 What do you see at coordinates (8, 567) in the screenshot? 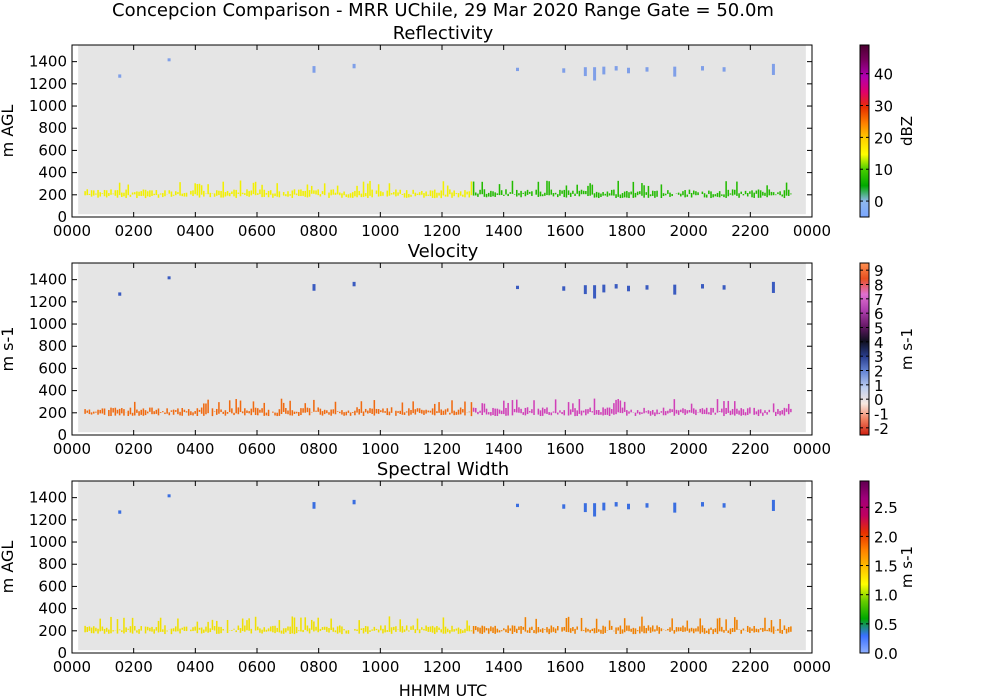
I see `y-axis-label: m AGL` at bounding box center [8, 567].